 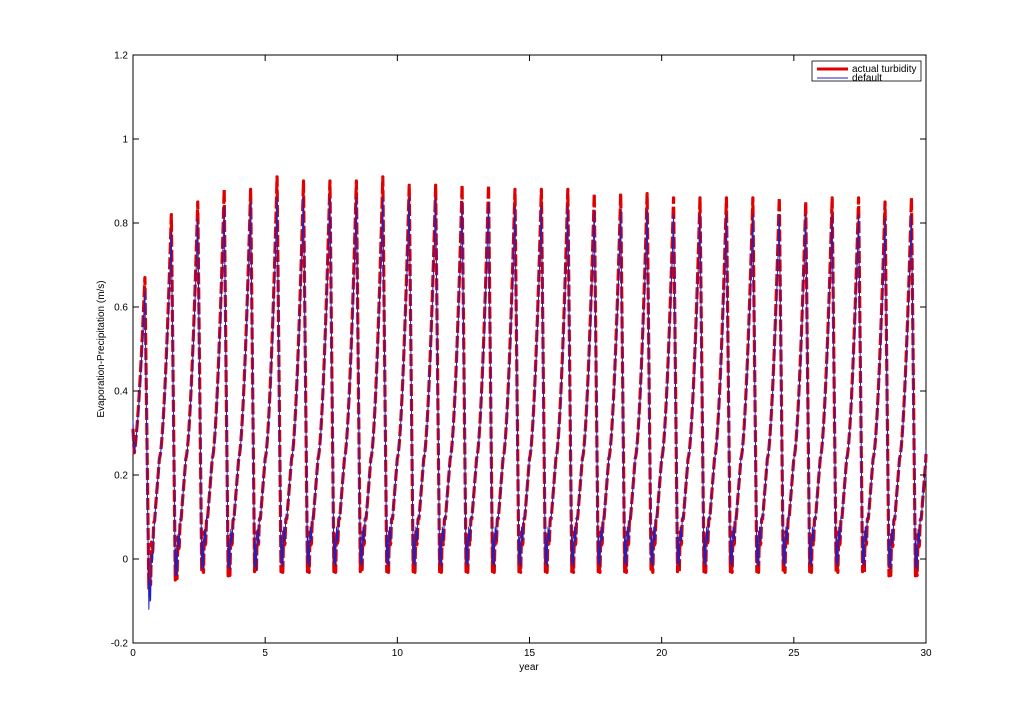 What do you see at coordinates (398, 653) in the screenshot?
I see `x-tick-label: 10` at bounding box center [398, 653].